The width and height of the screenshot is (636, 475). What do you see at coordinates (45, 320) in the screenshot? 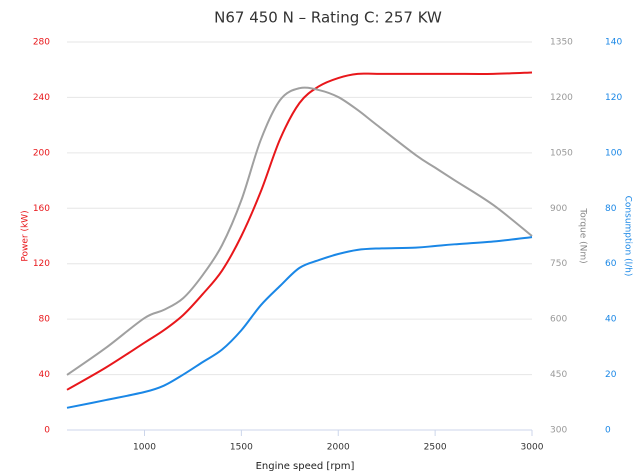
I see `y-tick-label: 80` at bounding box center [45, 320].